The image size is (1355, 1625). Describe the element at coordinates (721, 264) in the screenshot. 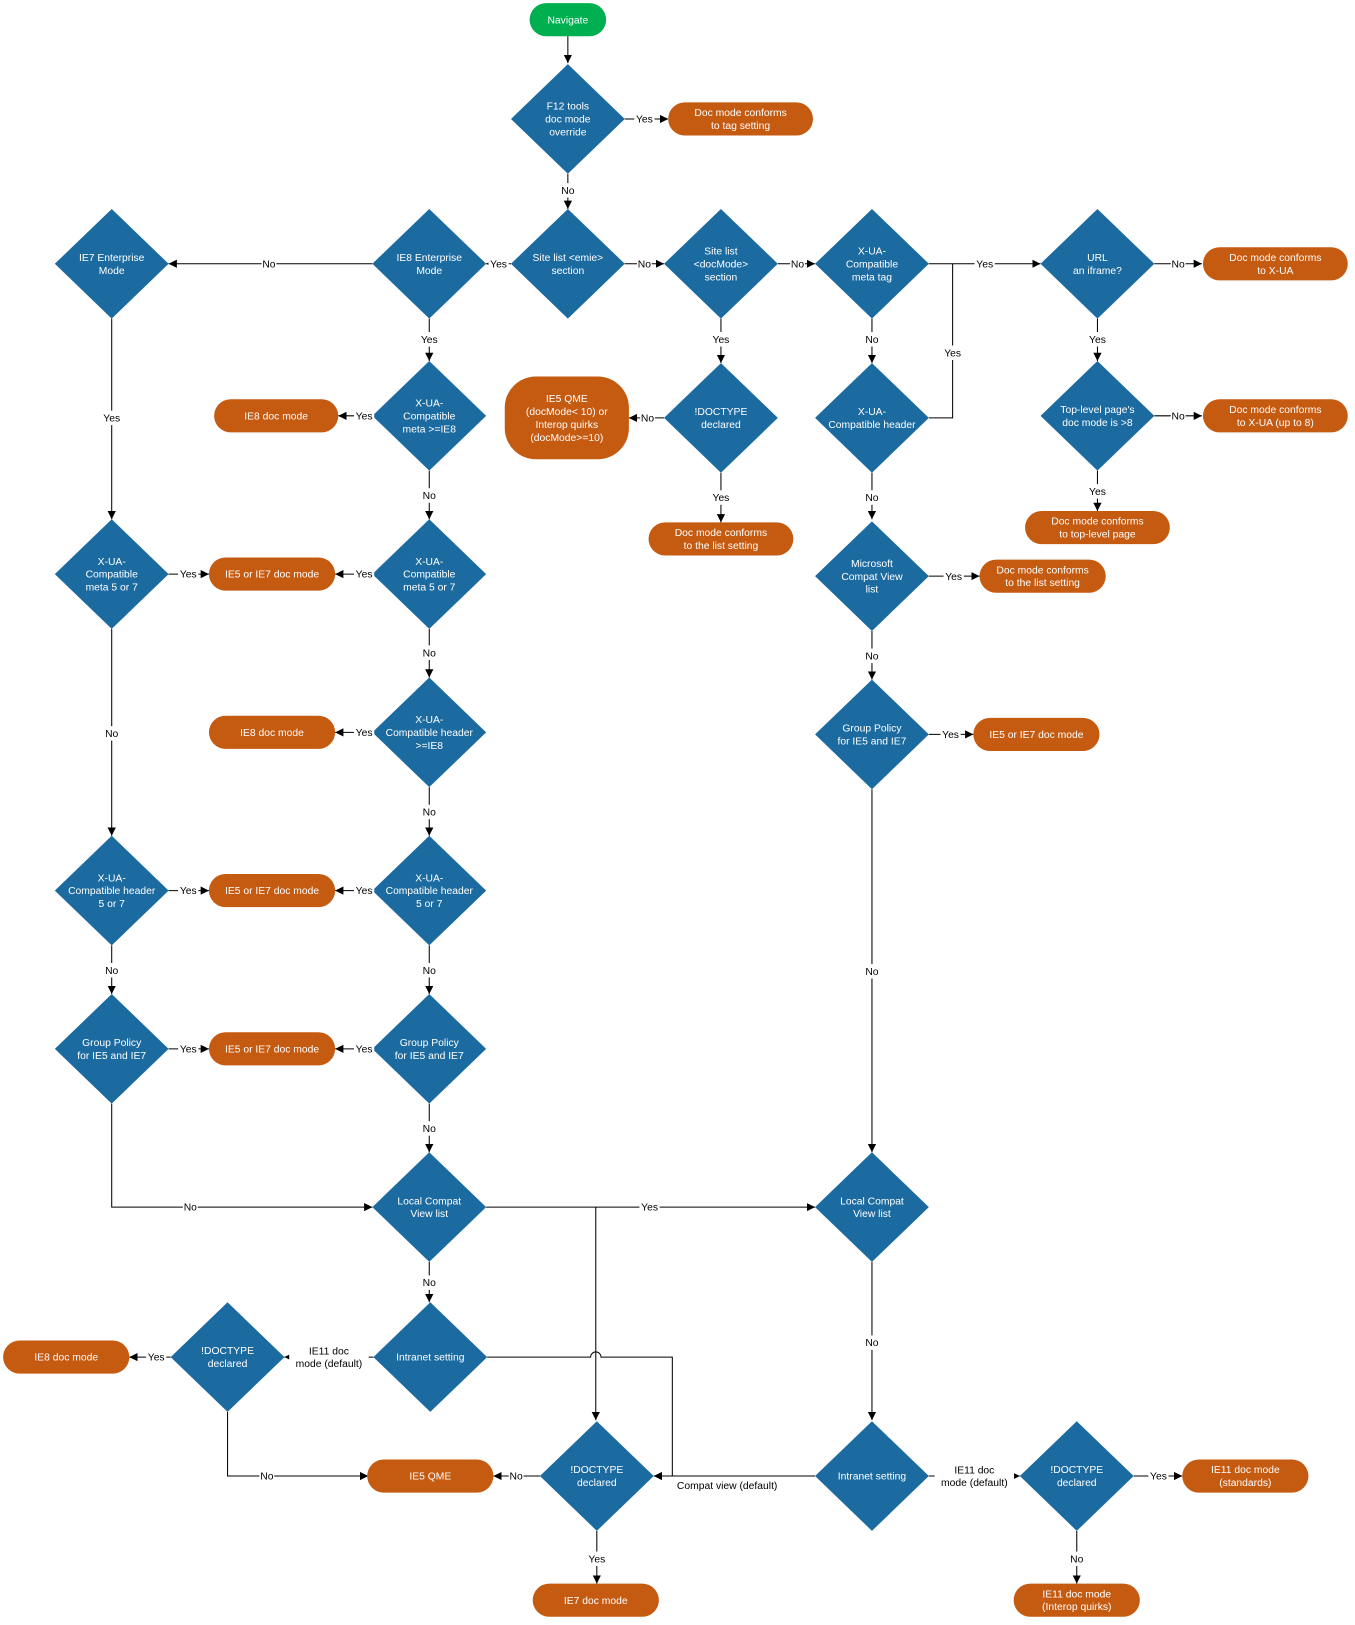

I see `node-label: <docMode>` at that location.